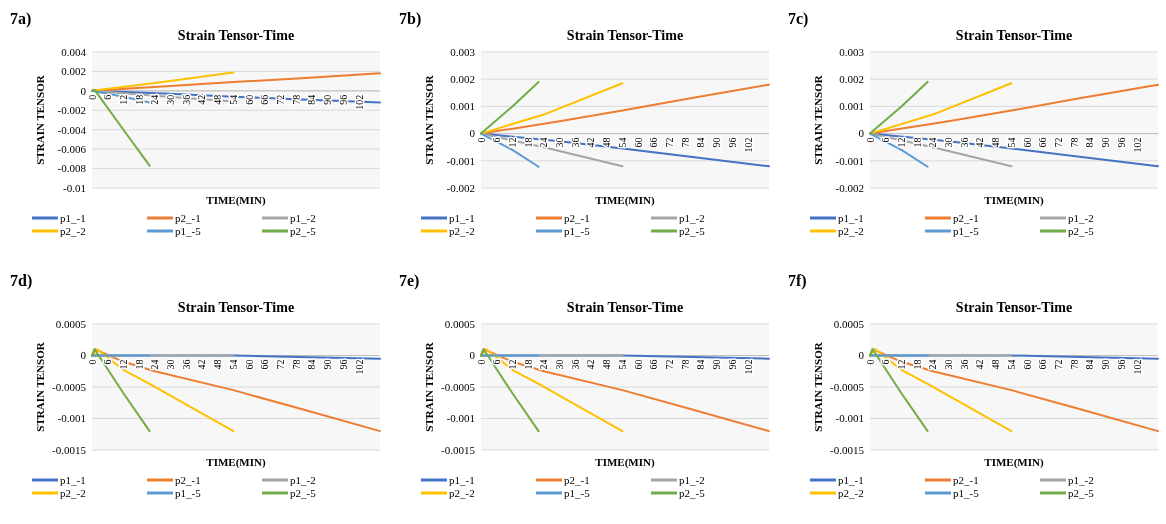 This screenshot has width=1166, height=524. I want to click on y-tick-label: -0.008, so click(72, 168).